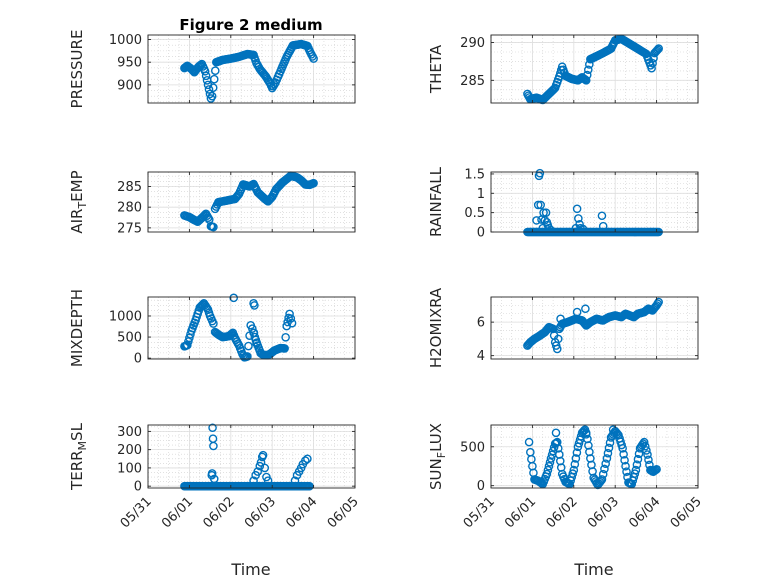 This screenshot has width=778, height=583. I want to click on y-tick-label: 200, so click(129, 450).